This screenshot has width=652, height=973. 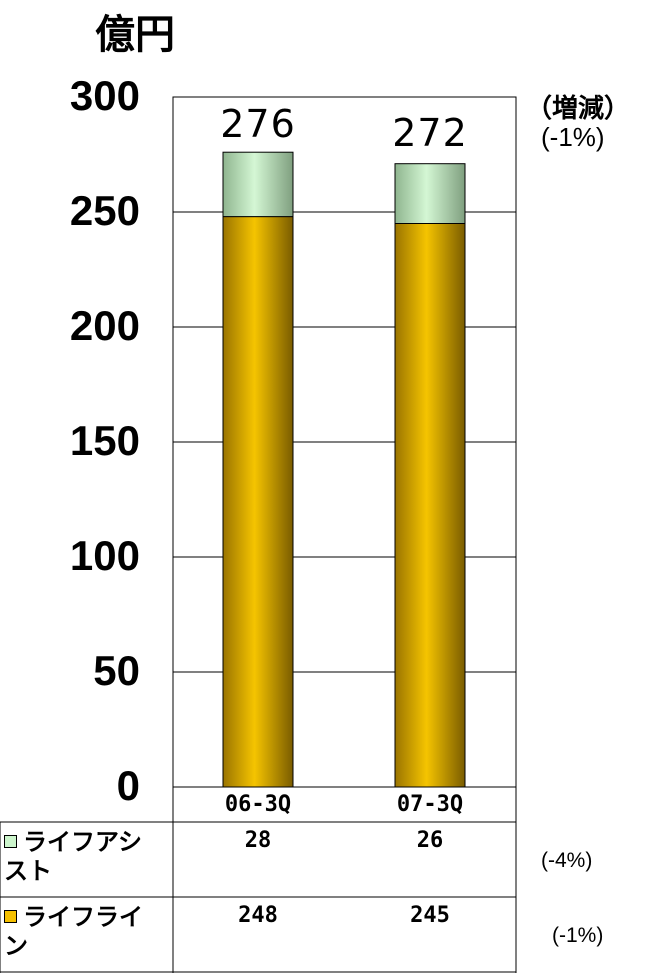 What do you see at coordinates (578, 109) in the screenshot?
I see `change-header: （増減）` at bounding box center [578, 109].